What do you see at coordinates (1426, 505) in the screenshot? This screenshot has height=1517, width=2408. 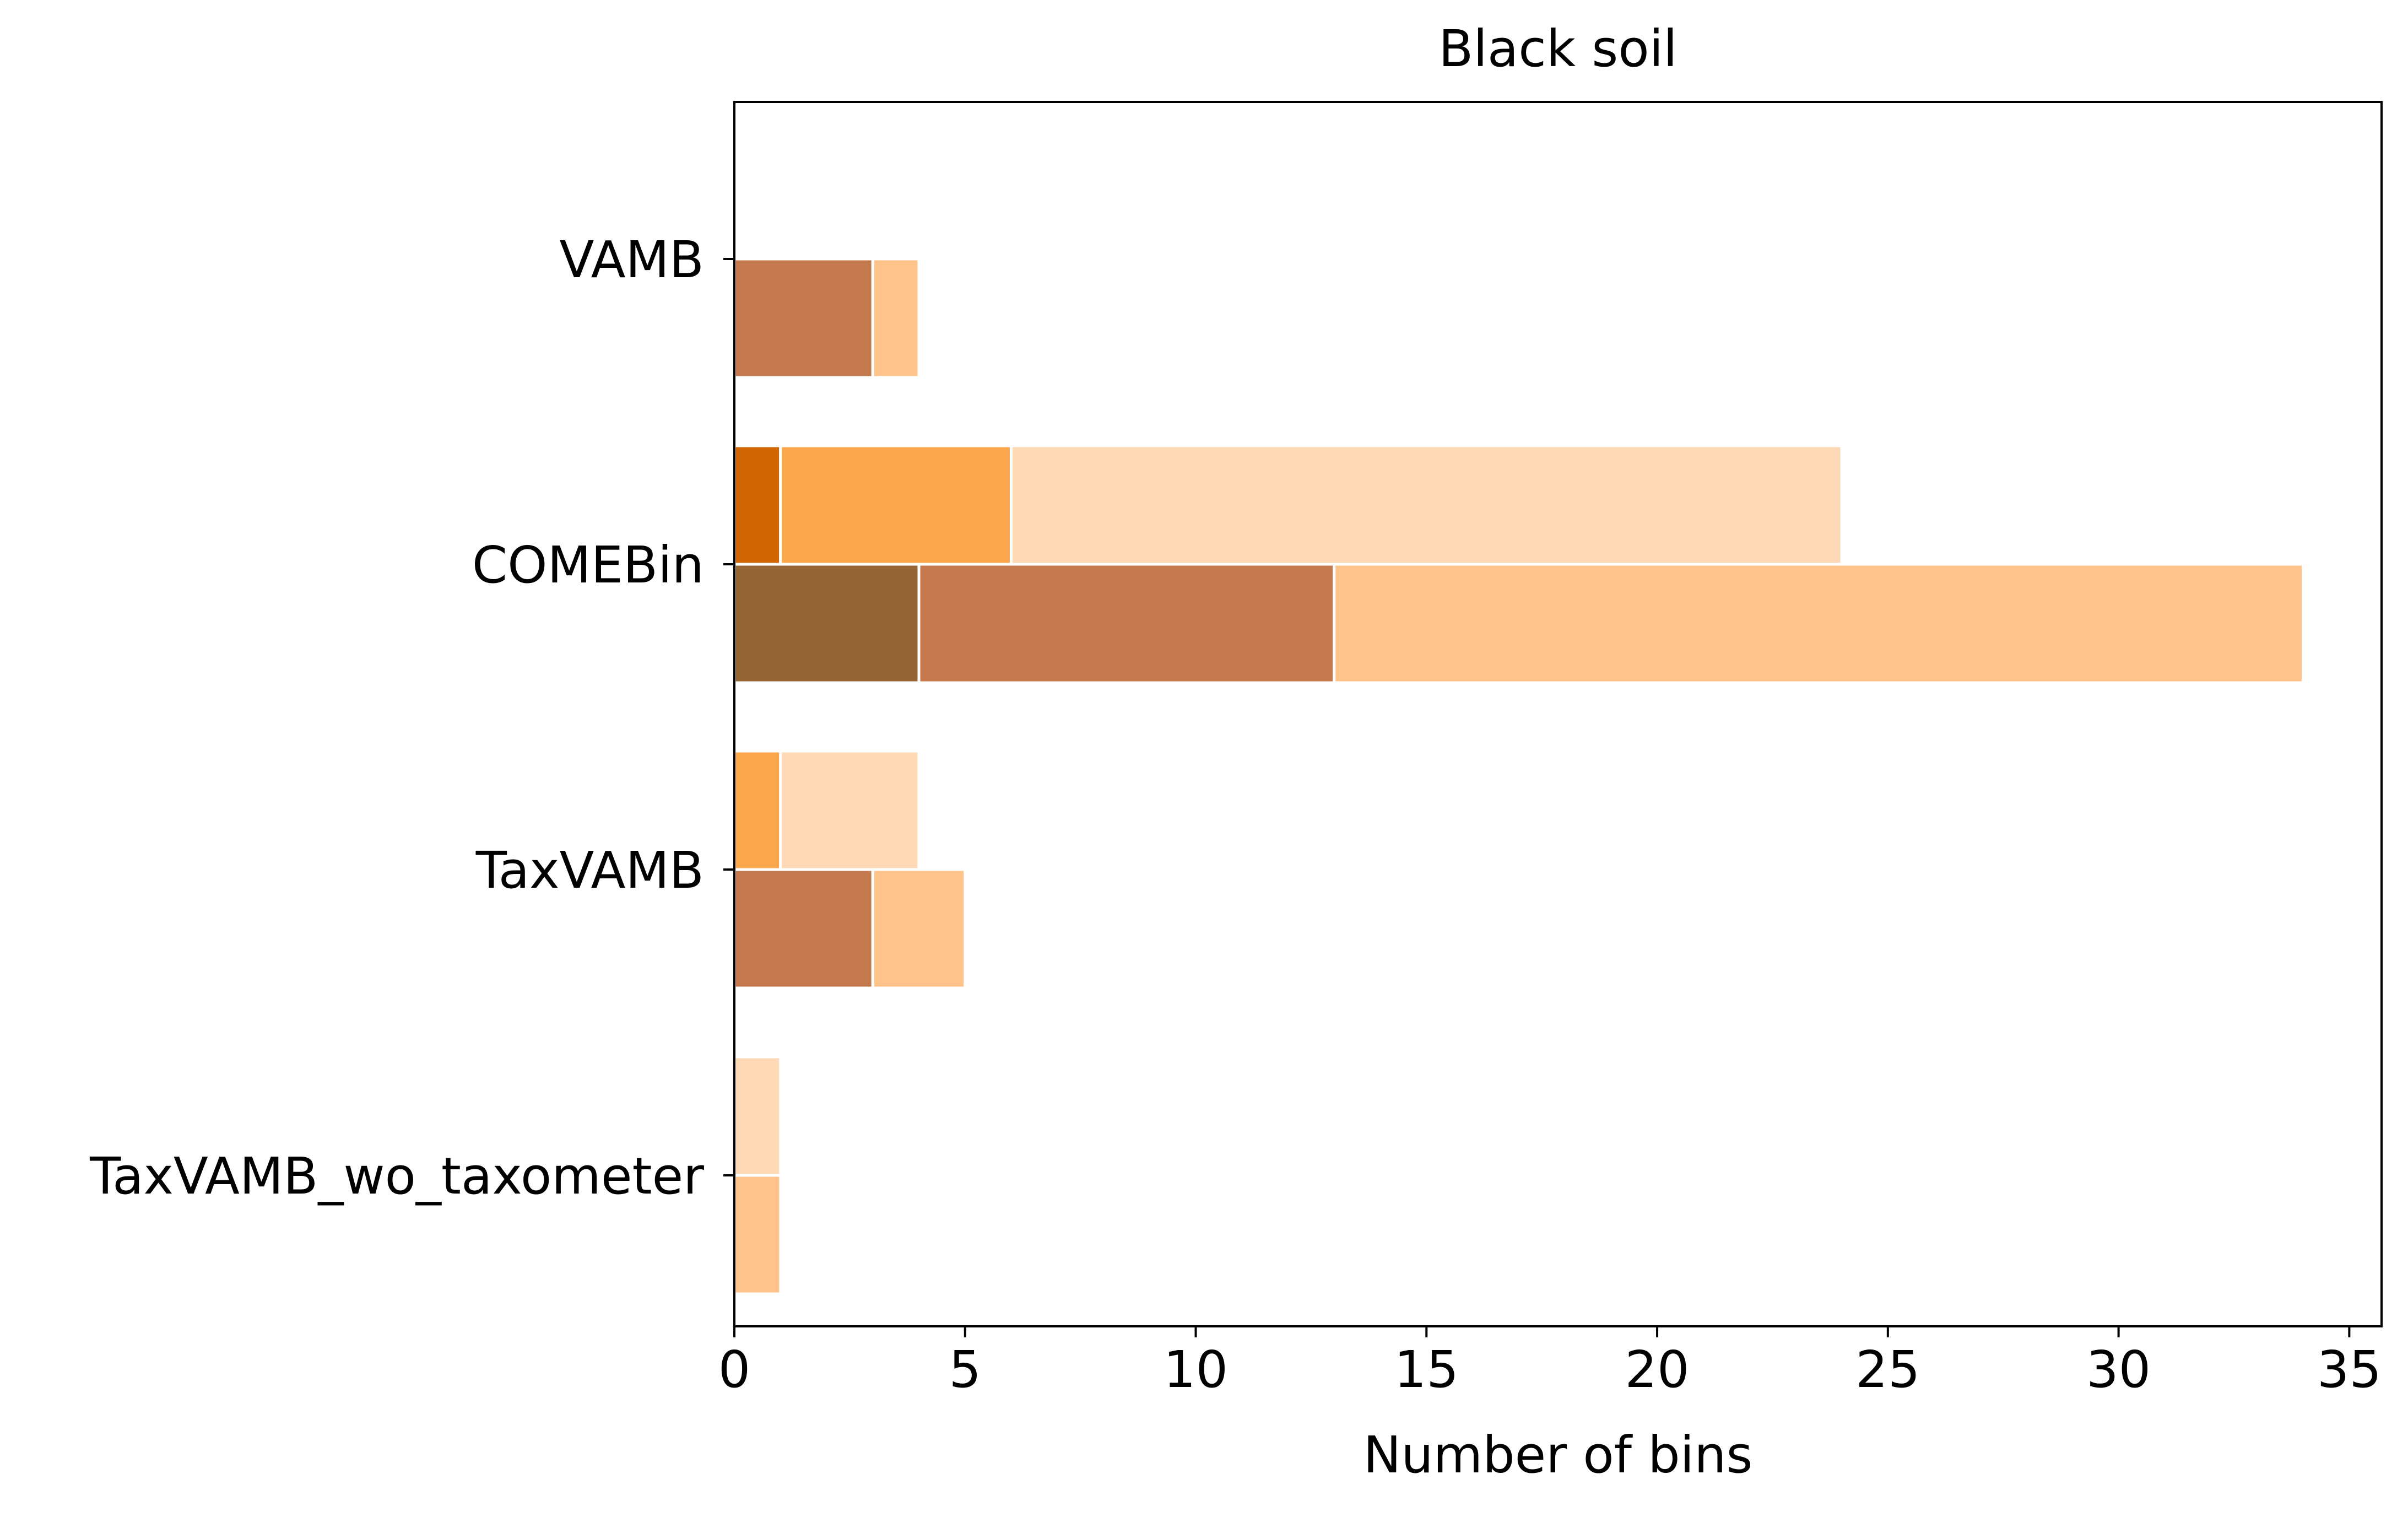 I see `bar-upper-bar-upper-segment-3-COMEBin` at bounding box center [1426, 505].